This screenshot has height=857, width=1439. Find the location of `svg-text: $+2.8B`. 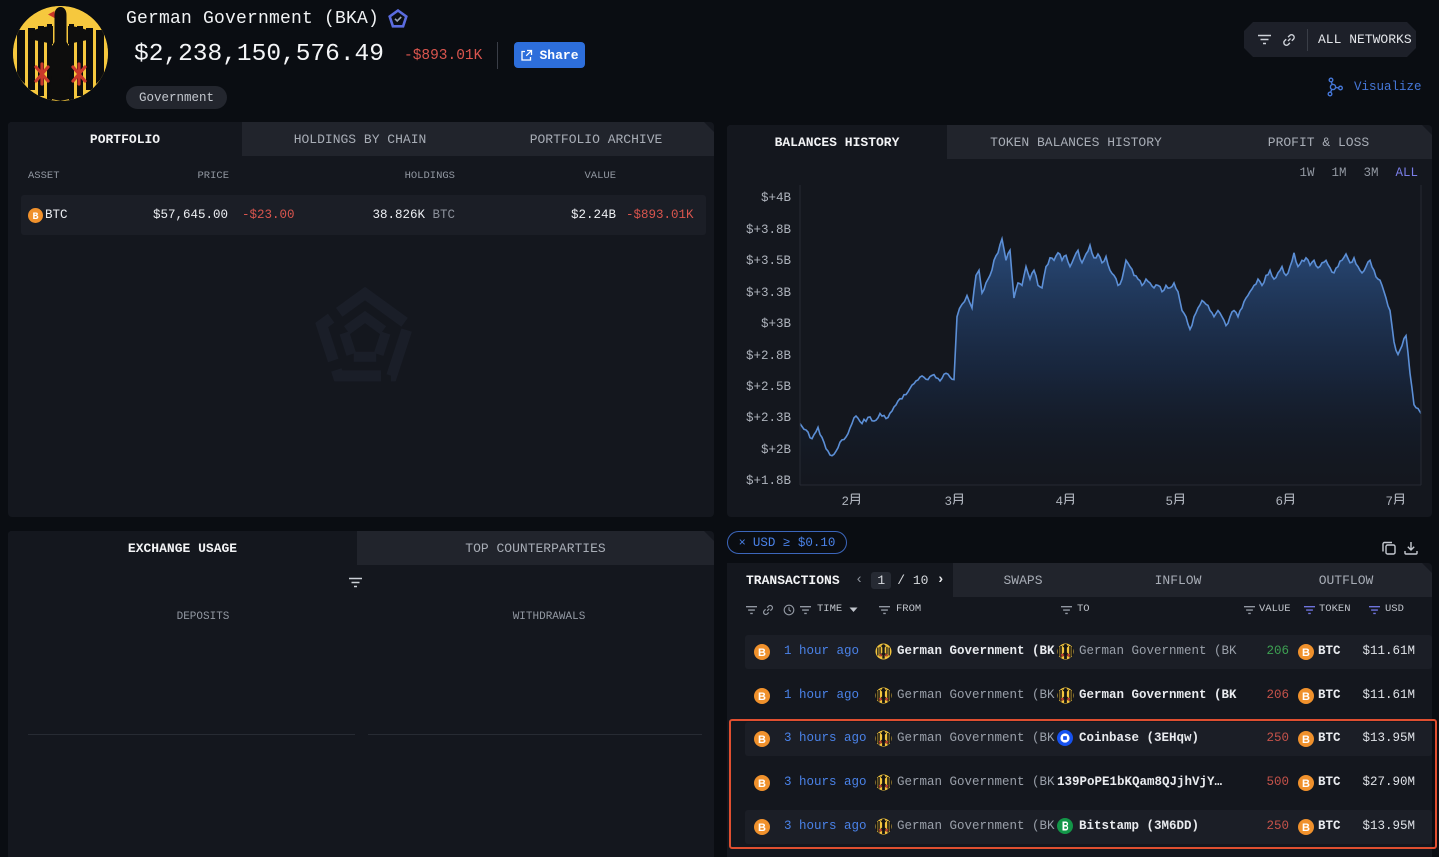

svg-text: $+2.8B is located at coordinates (769, 356).